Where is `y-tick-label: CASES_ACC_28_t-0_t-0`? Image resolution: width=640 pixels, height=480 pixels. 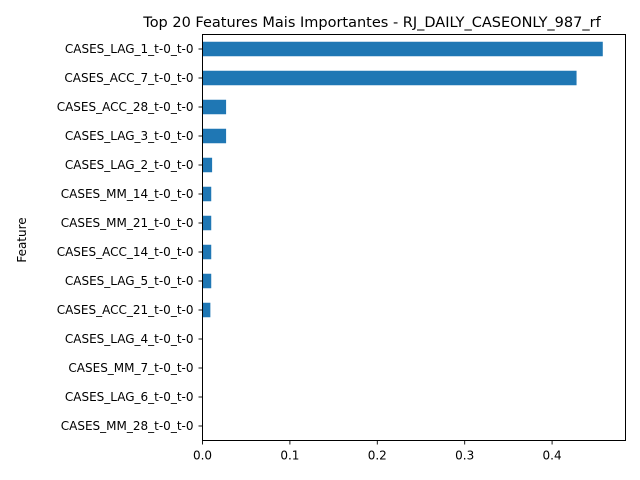 y-tick-label: CASES_ACC_28_t-0_t-0 is located at coordinates (125, 107).